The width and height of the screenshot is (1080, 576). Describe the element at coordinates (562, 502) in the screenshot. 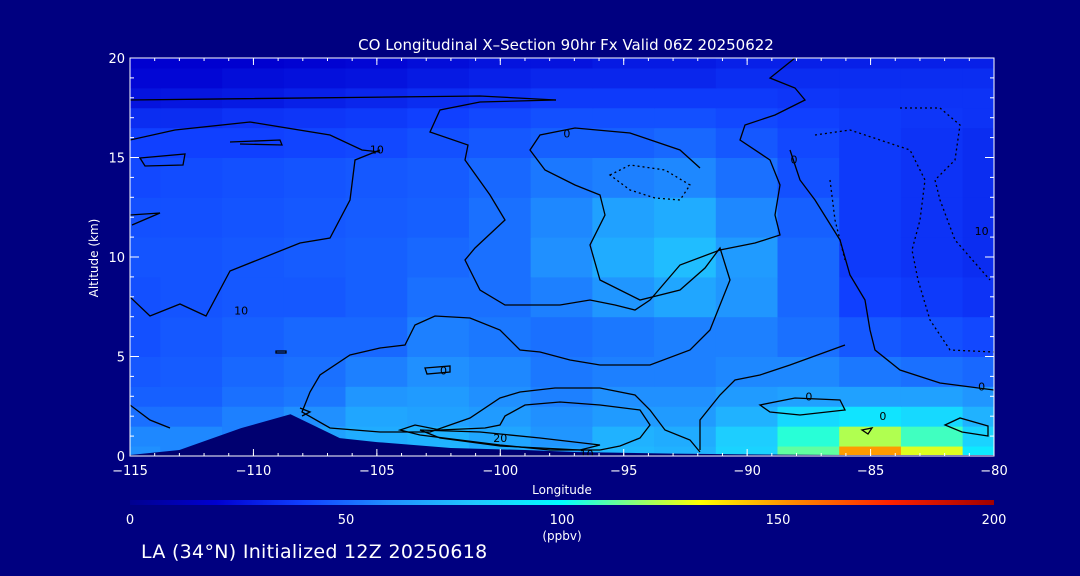

I see `colorbar` at that location.